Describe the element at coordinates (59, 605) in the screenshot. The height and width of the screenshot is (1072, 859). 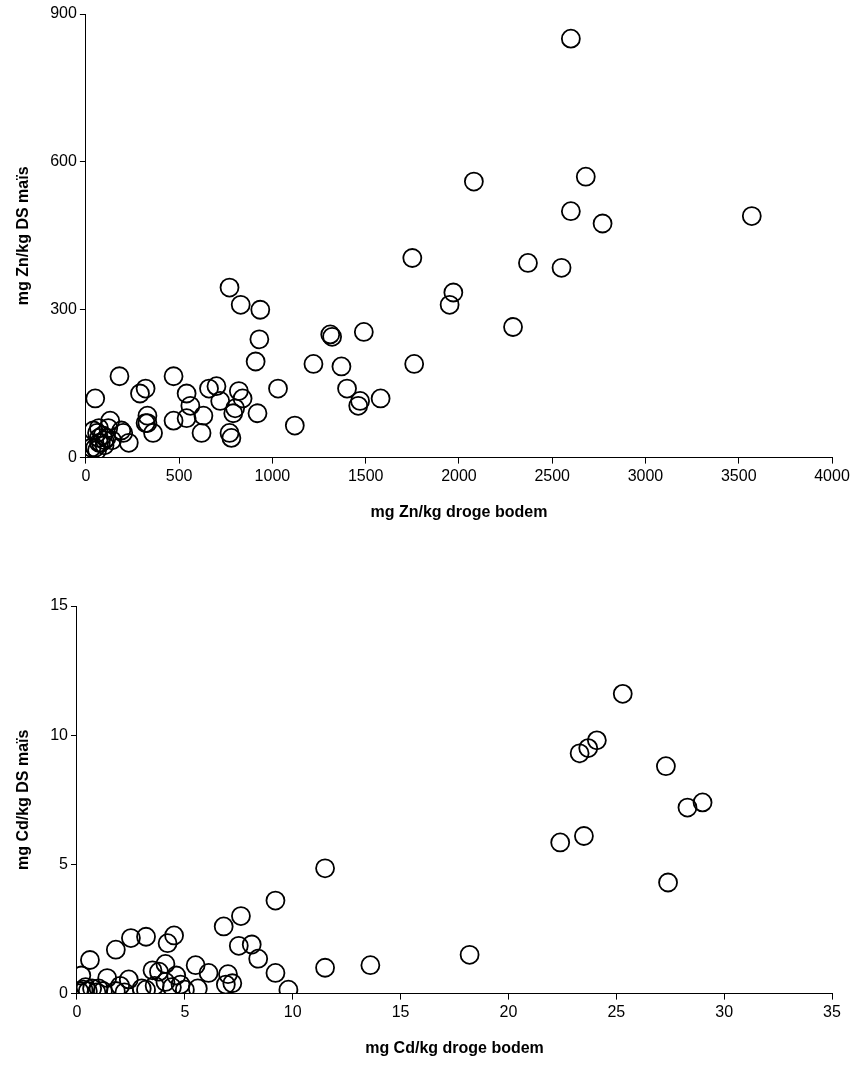
I see `y-tick-label: 15` at that location.